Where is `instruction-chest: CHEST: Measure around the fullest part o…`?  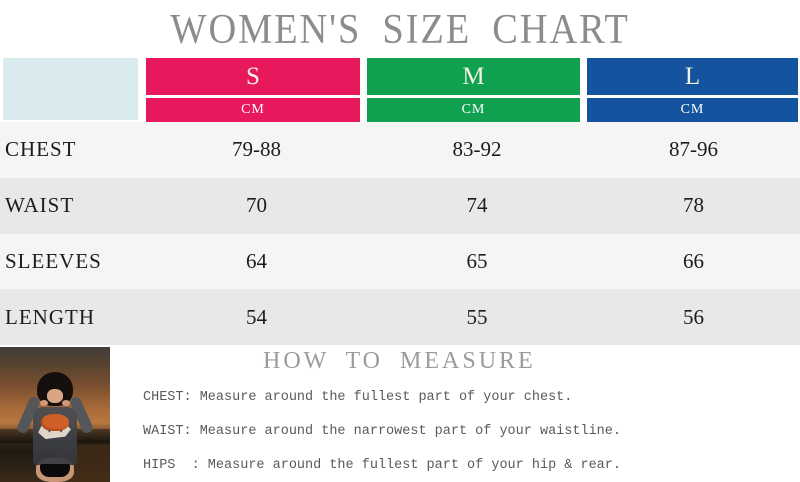 instruction-chest: CHEST: Measure around the fullest part o… is located at coordinates (358, 397).